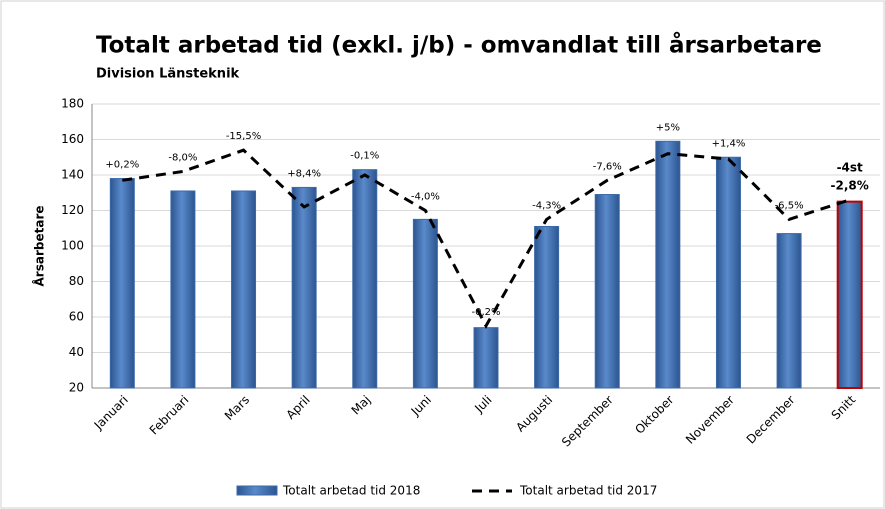 This screenshot has height=509, width=885. I want to click on data-annotation: -0,1%, so click(364, 156).